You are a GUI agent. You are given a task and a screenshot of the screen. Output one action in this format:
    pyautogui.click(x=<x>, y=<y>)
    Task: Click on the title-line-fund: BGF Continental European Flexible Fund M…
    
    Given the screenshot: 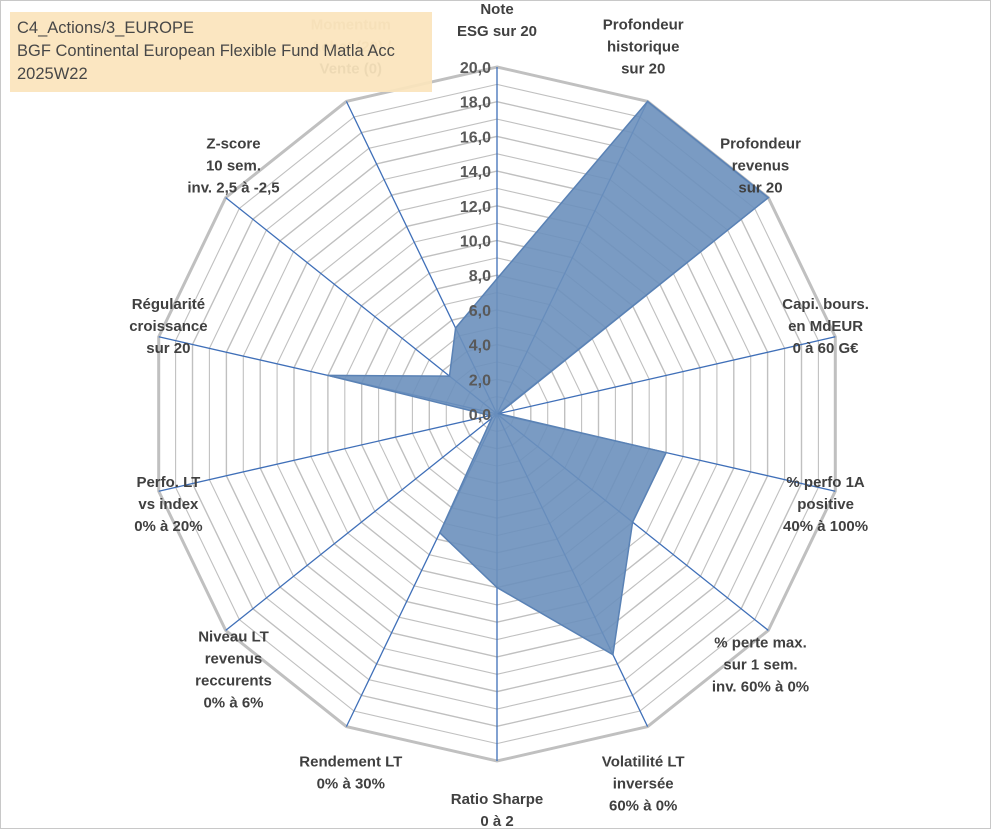 What is the action you would take?
    pyautogui.click(x=206, y=51)
    